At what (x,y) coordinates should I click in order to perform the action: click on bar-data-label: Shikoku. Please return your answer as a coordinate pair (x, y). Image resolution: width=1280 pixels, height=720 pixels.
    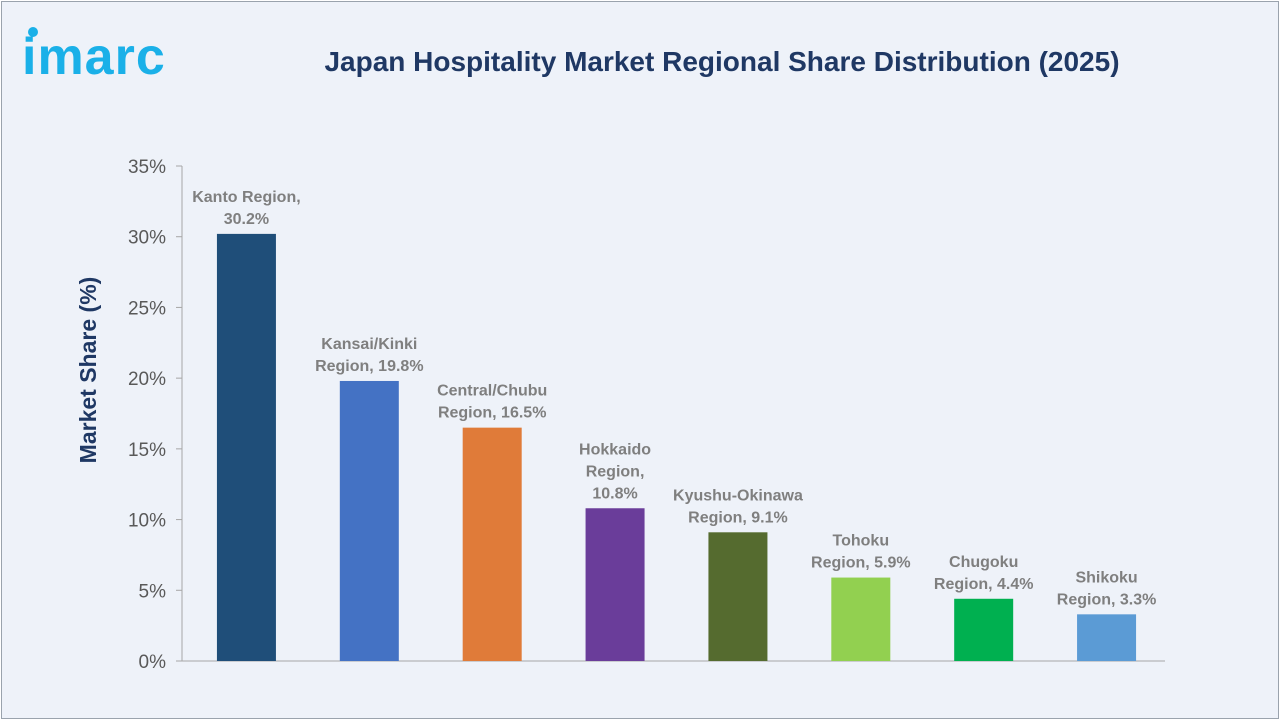
    Looking at the image, I should click on (1106, 577).